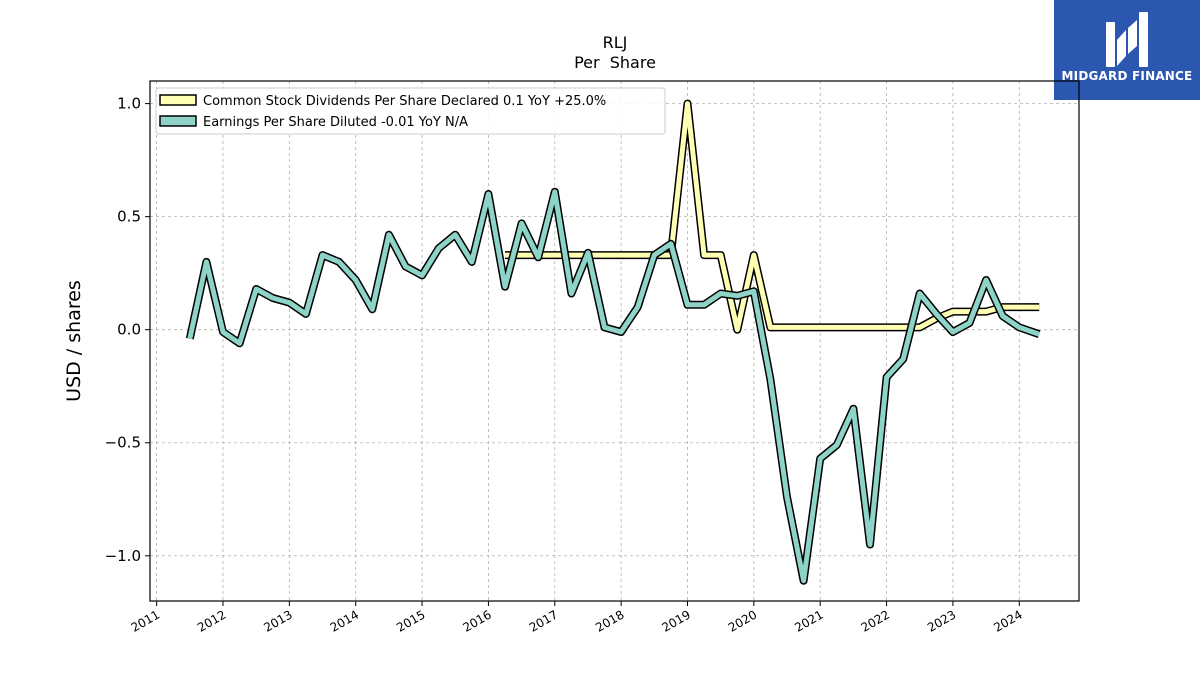  I want to click on x-tick-label: 2011, so click(145, 620).